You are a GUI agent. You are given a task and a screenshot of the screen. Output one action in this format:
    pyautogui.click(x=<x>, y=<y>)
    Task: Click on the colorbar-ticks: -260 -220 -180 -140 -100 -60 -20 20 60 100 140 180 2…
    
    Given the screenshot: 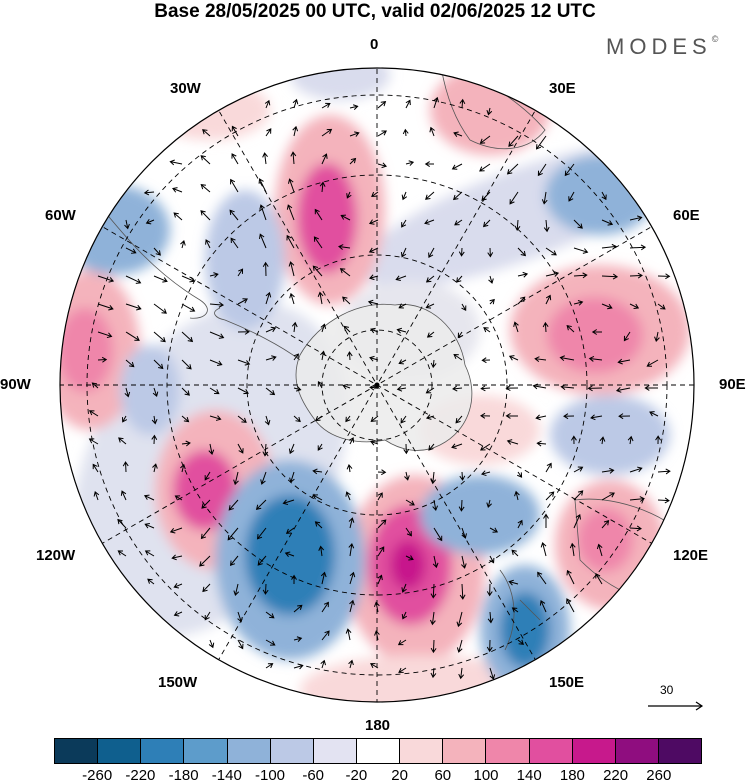 What is the action you would take?
    pyautogui.click(x=375, y=775)
    